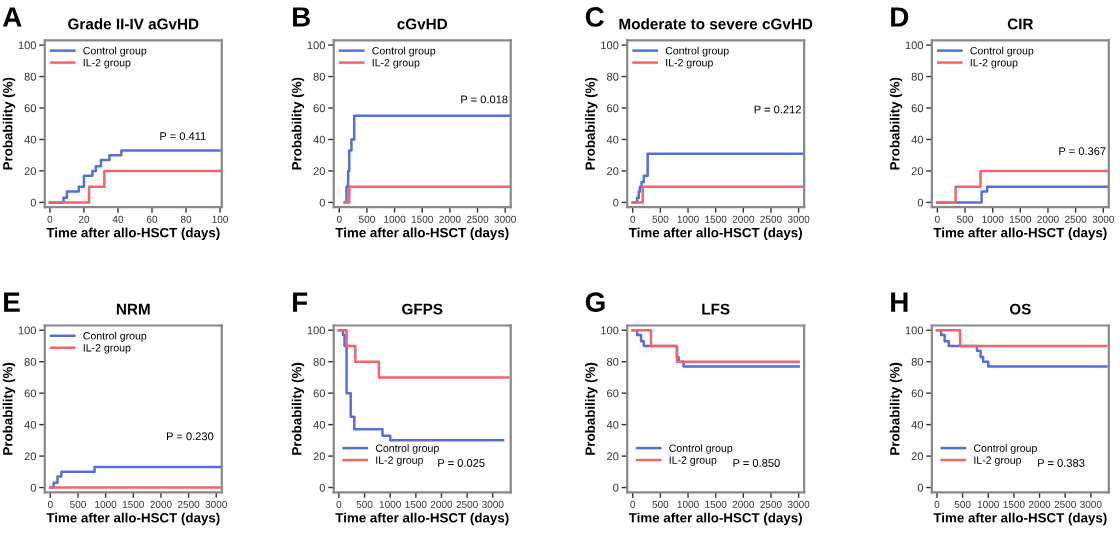 This screenshot has height=538, width=1120. What do you see at coordinates (300, 302) in the screenshot?
I see `text: F` at bounding box center [300, 302].